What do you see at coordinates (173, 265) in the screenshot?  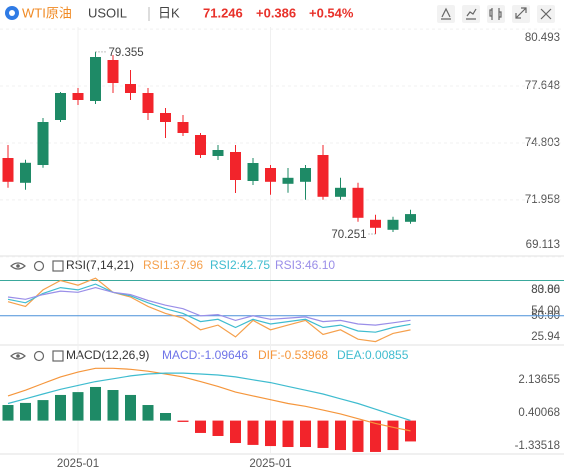 I see `legend-entry: RSI1:37.96` at bounding box center [173, 265].